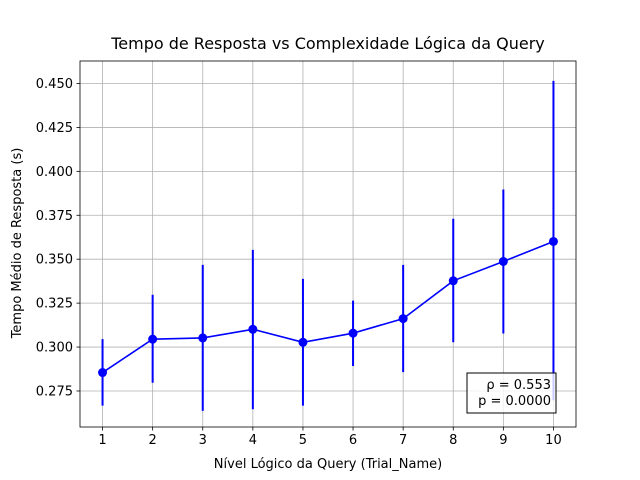  Describe the element at coordinates (54, 348) in the screenshot. I see `y-tick-label: 0.300` at that location.